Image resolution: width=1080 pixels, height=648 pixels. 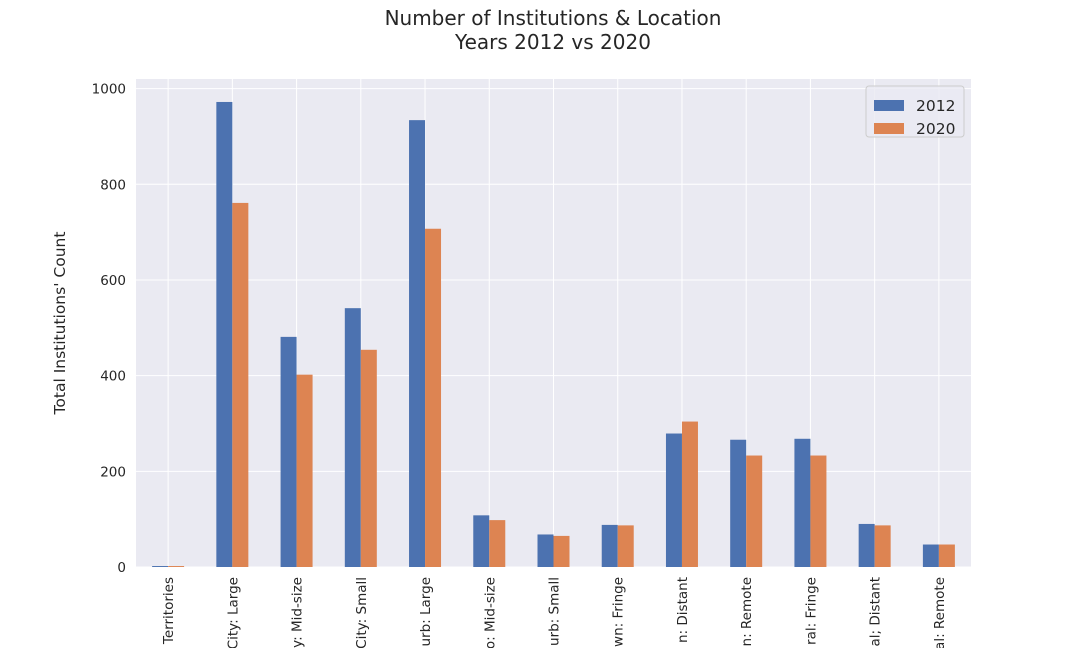 I want to click on y-tick-label: 400, so click(x=113, y=377).